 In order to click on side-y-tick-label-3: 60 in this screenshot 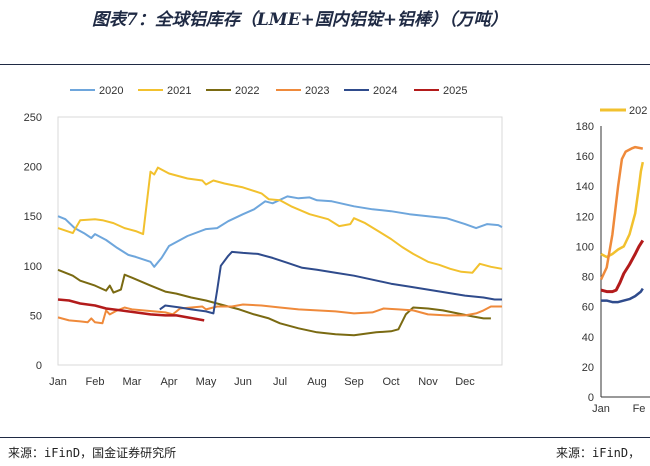, I will do `click(588, 308)`.